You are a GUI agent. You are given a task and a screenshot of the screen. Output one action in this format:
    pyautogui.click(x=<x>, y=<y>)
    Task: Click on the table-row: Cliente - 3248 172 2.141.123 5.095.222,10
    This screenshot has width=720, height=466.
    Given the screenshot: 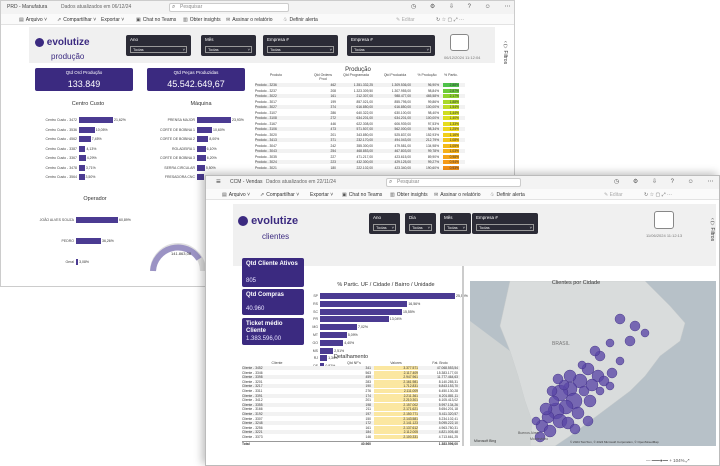 What is the action you would take?
    pyautogui.click(x=351, y=423)
    